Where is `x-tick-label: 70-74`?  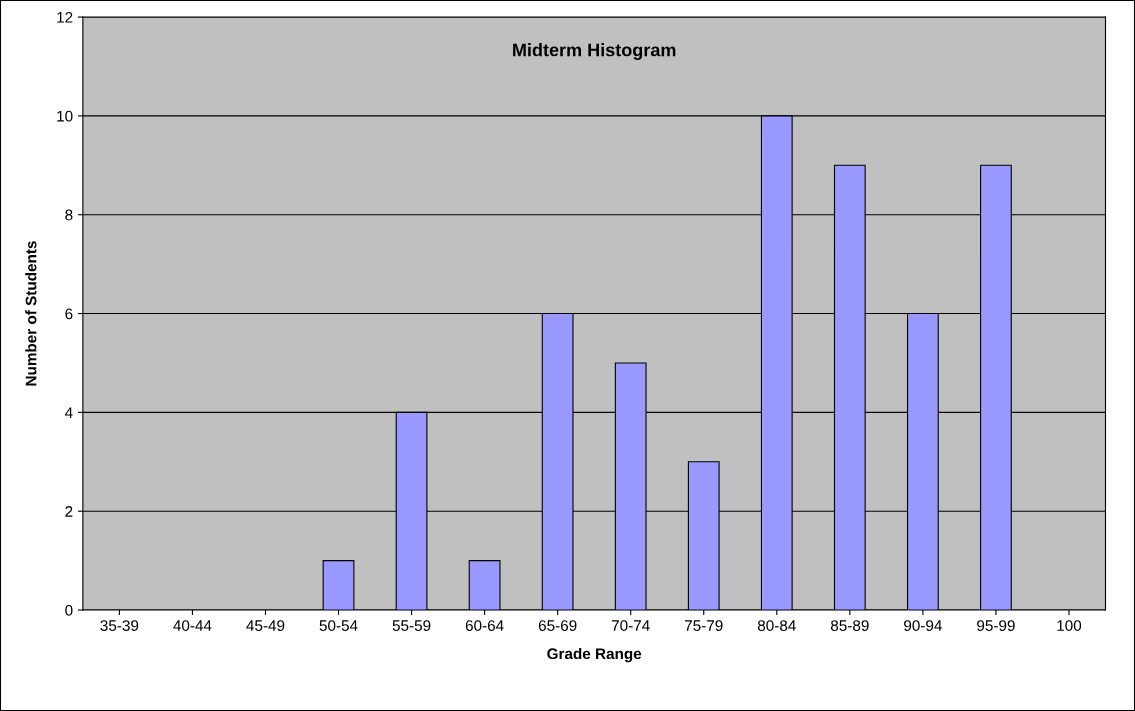
x-tick-label: 70-74 is located at coordinates (630, 625).